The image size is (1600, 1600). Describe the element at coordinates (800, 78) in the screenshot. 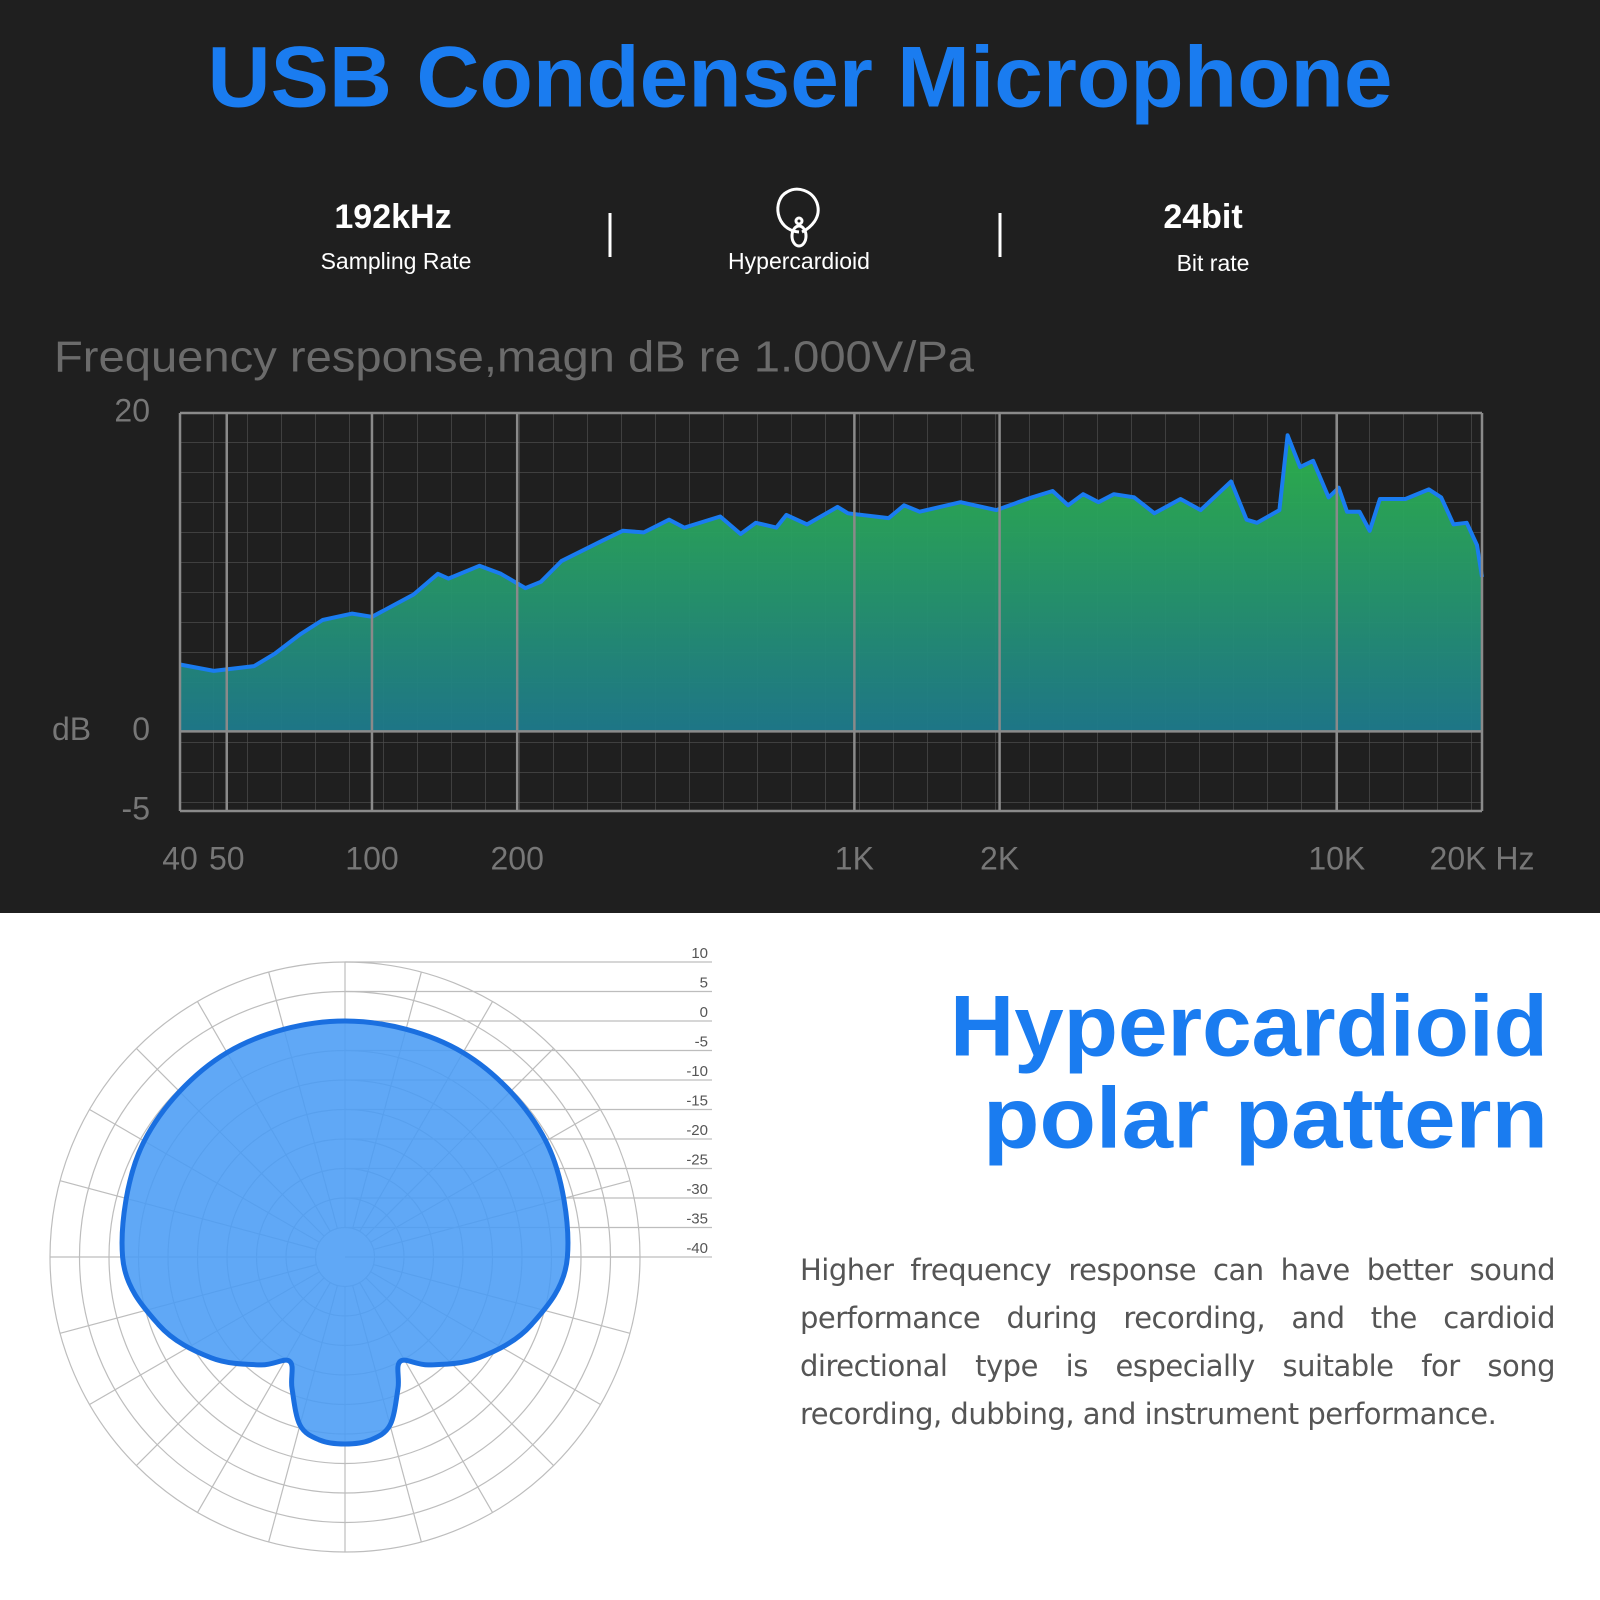

I see `page-title: USB Condenser Microphone` at that location.